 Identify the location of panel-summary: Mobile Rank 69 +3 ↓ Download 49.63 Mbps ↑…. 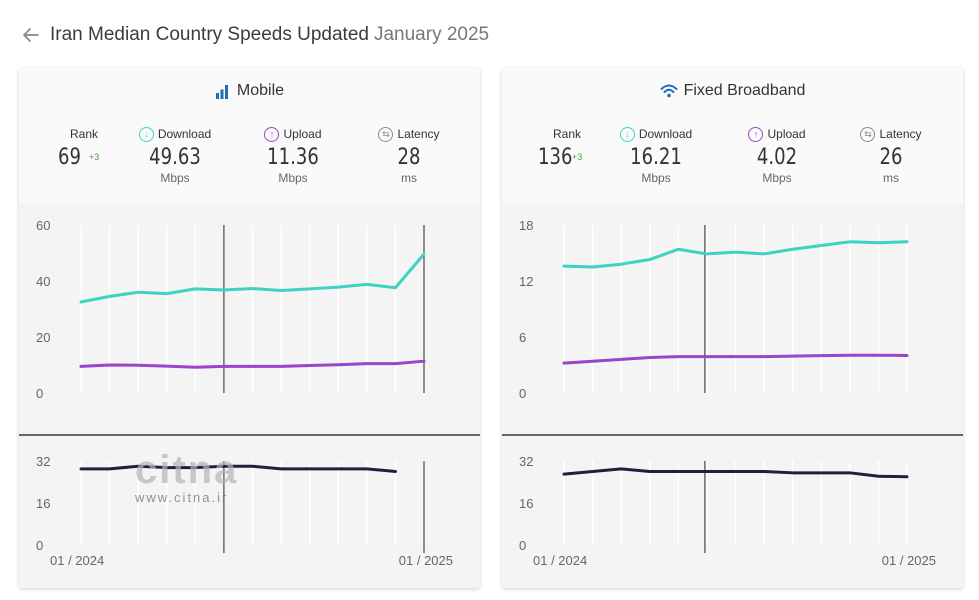
(249, 135).